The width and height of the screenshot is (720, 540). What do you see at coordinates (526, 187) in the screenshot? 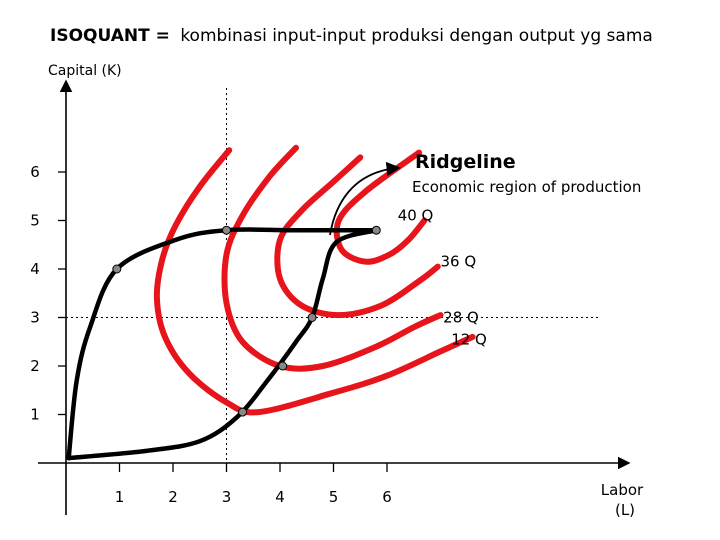
I see `economic-region-label: Economic region of production` at bounding box center [526, 187].